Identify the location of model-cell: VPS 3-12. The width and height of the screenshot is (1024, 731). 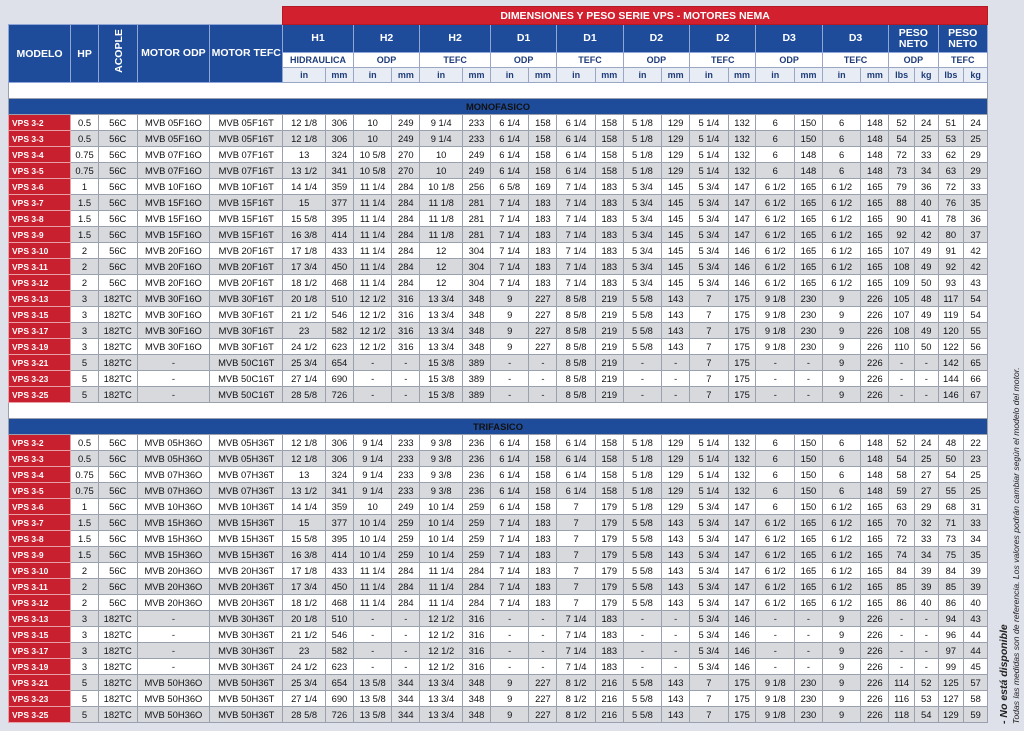
(39, 602).